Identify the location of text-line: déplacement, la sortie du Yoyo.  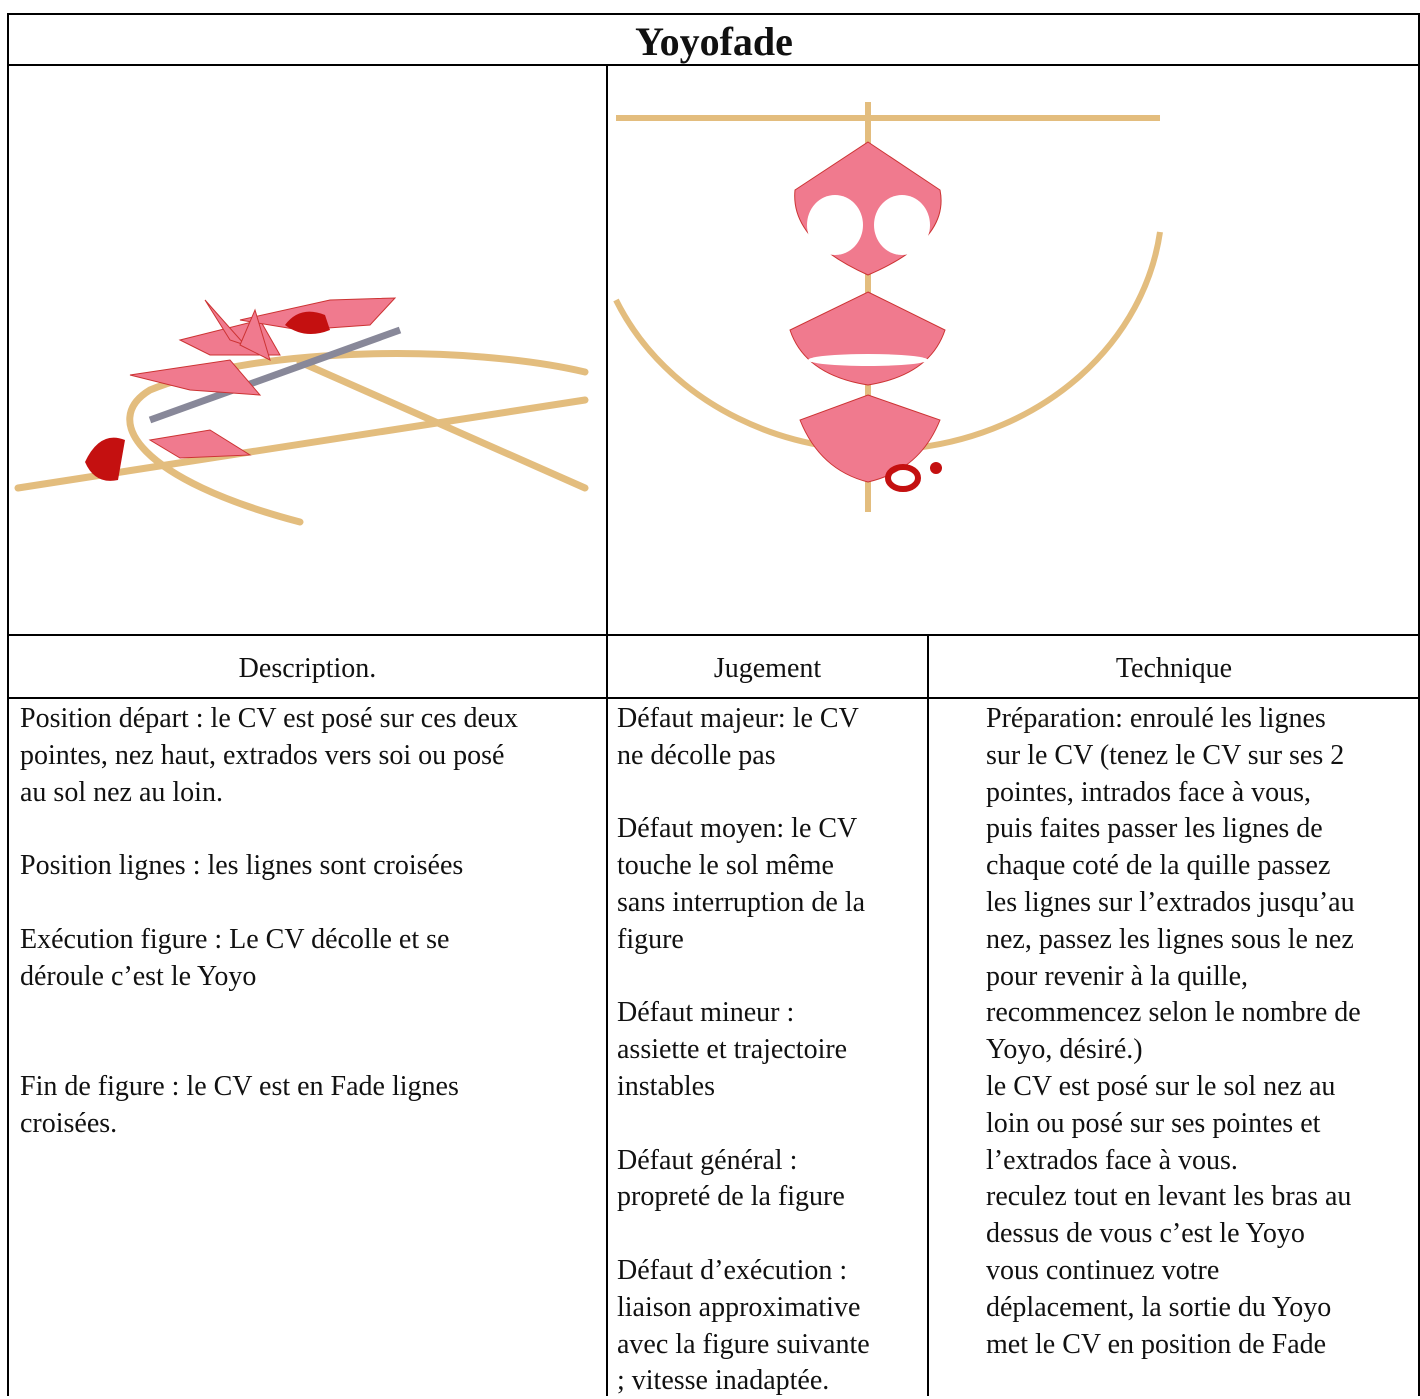
(1159, 1307).